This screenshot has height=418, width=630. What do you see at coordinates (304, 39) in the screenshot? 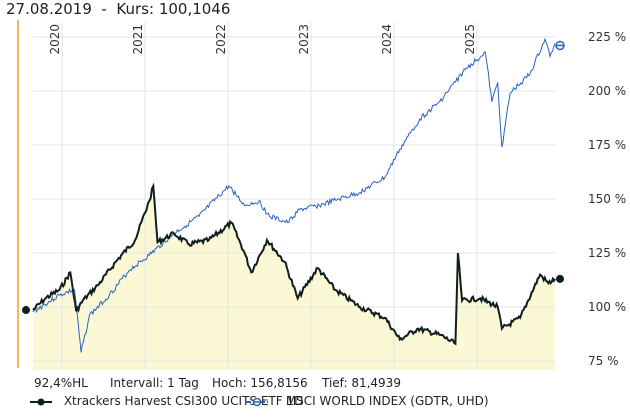
I see `x-tick-label: 2023` at bounding box center [304, 39].